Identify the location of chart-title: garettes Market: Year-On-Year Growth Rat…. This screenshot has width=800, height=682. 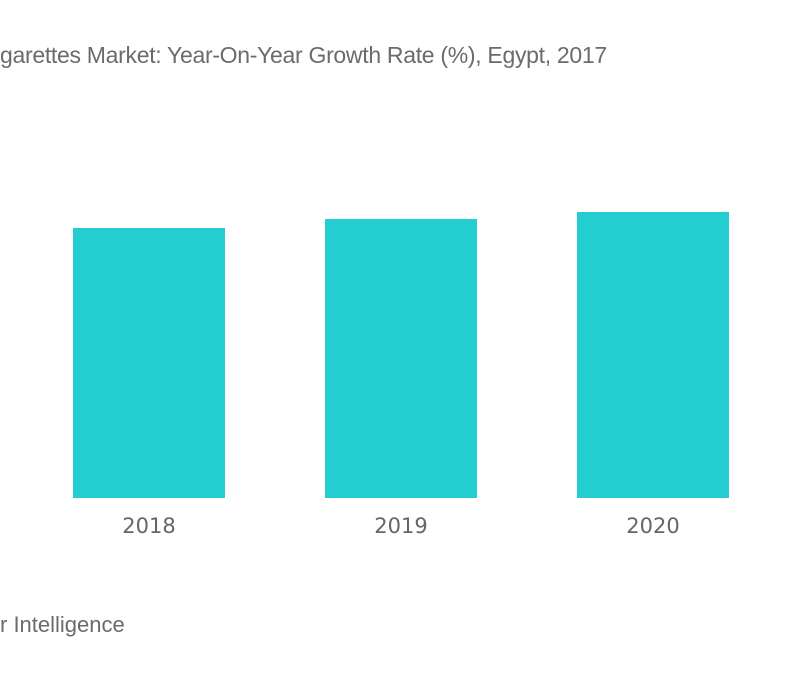
(303, 55).